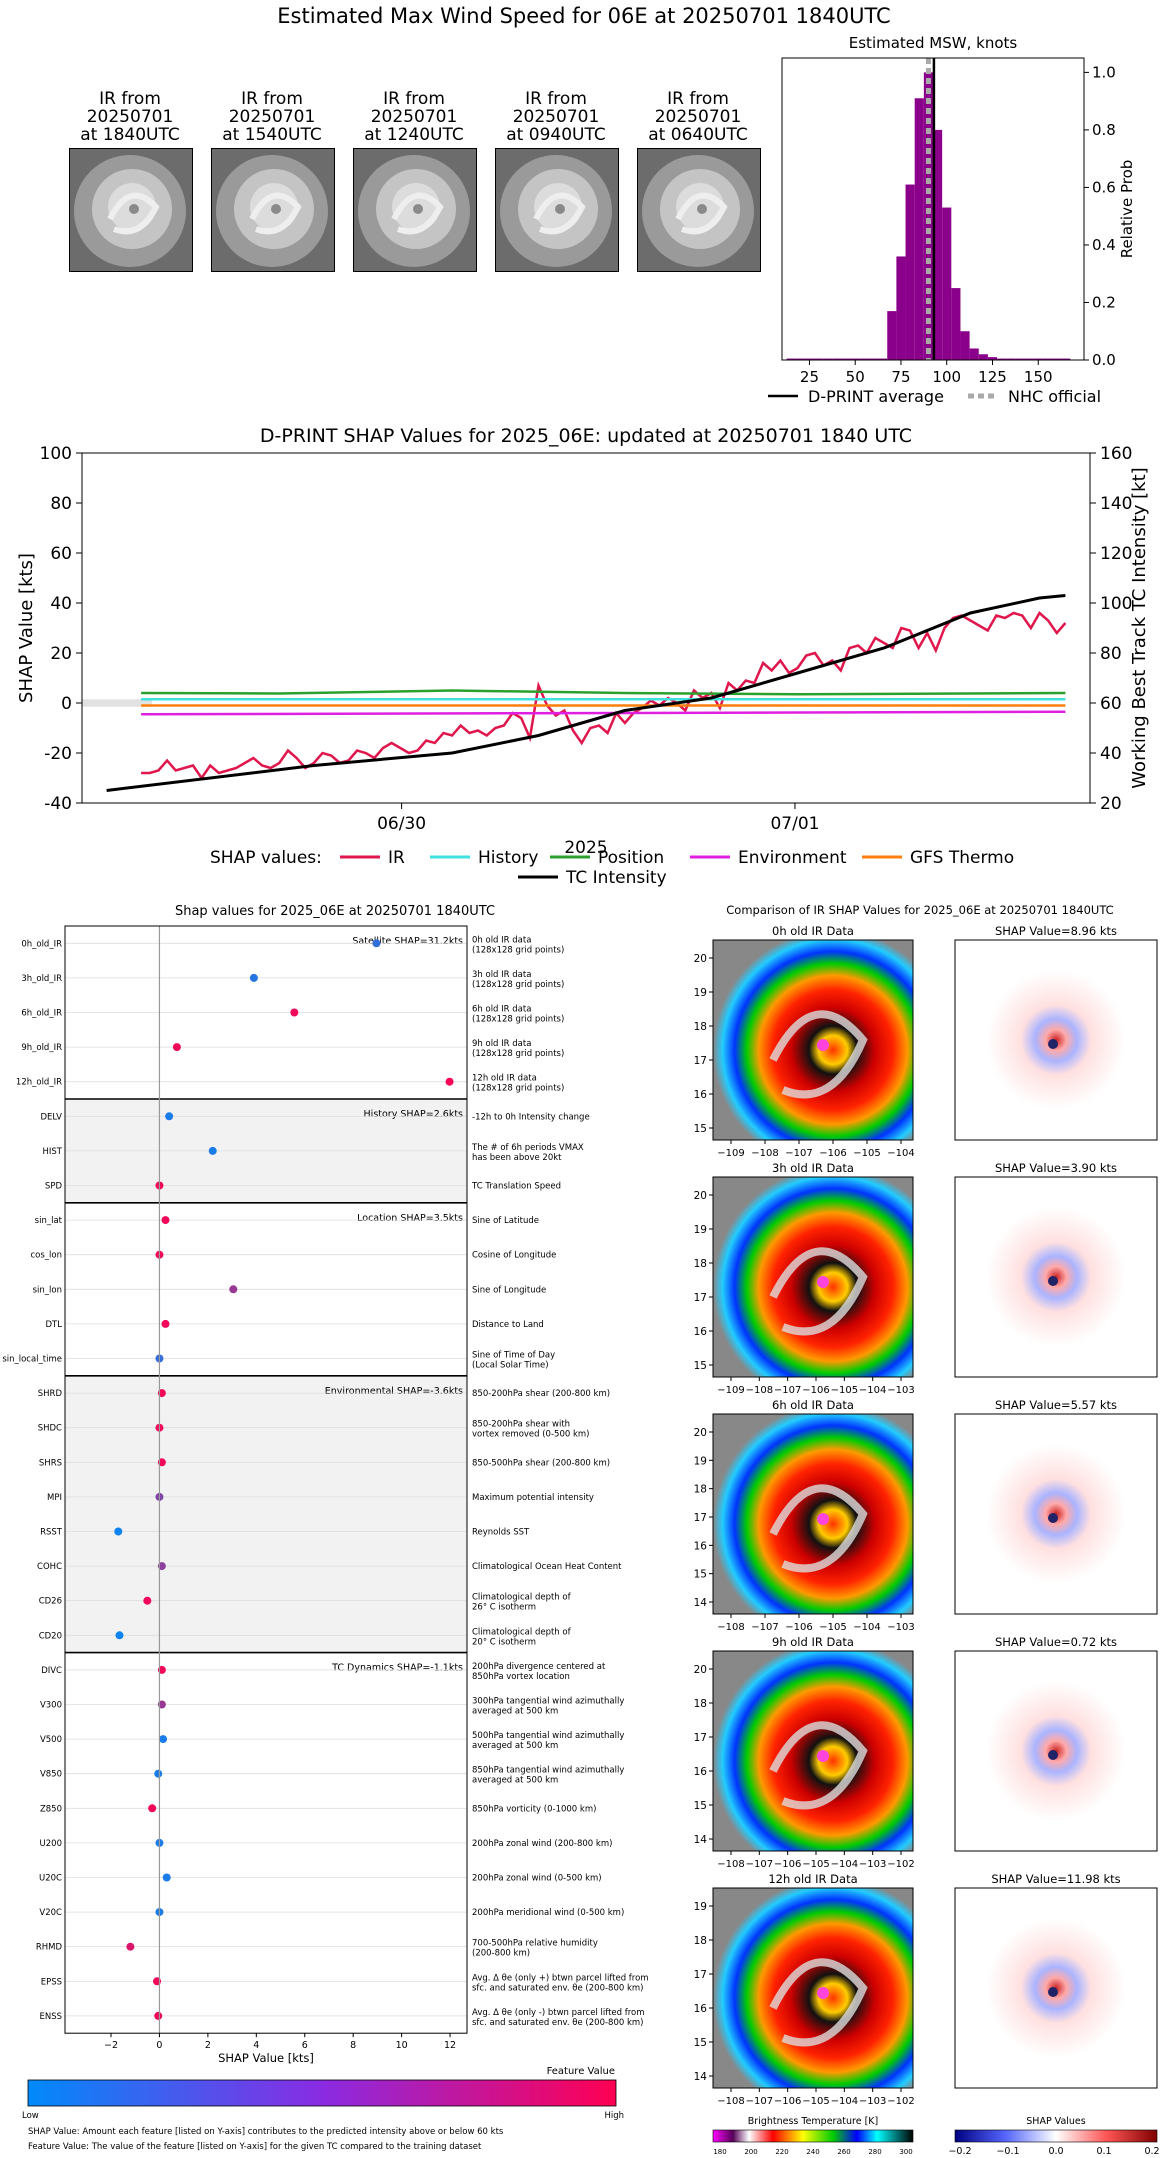 Image resolution: width=1168 pixels, height=2158 pixels. What do you see at coordinates (792, 858) in the screenshot?
I see `legend-label: Environment` at bounding box center [792, 858].